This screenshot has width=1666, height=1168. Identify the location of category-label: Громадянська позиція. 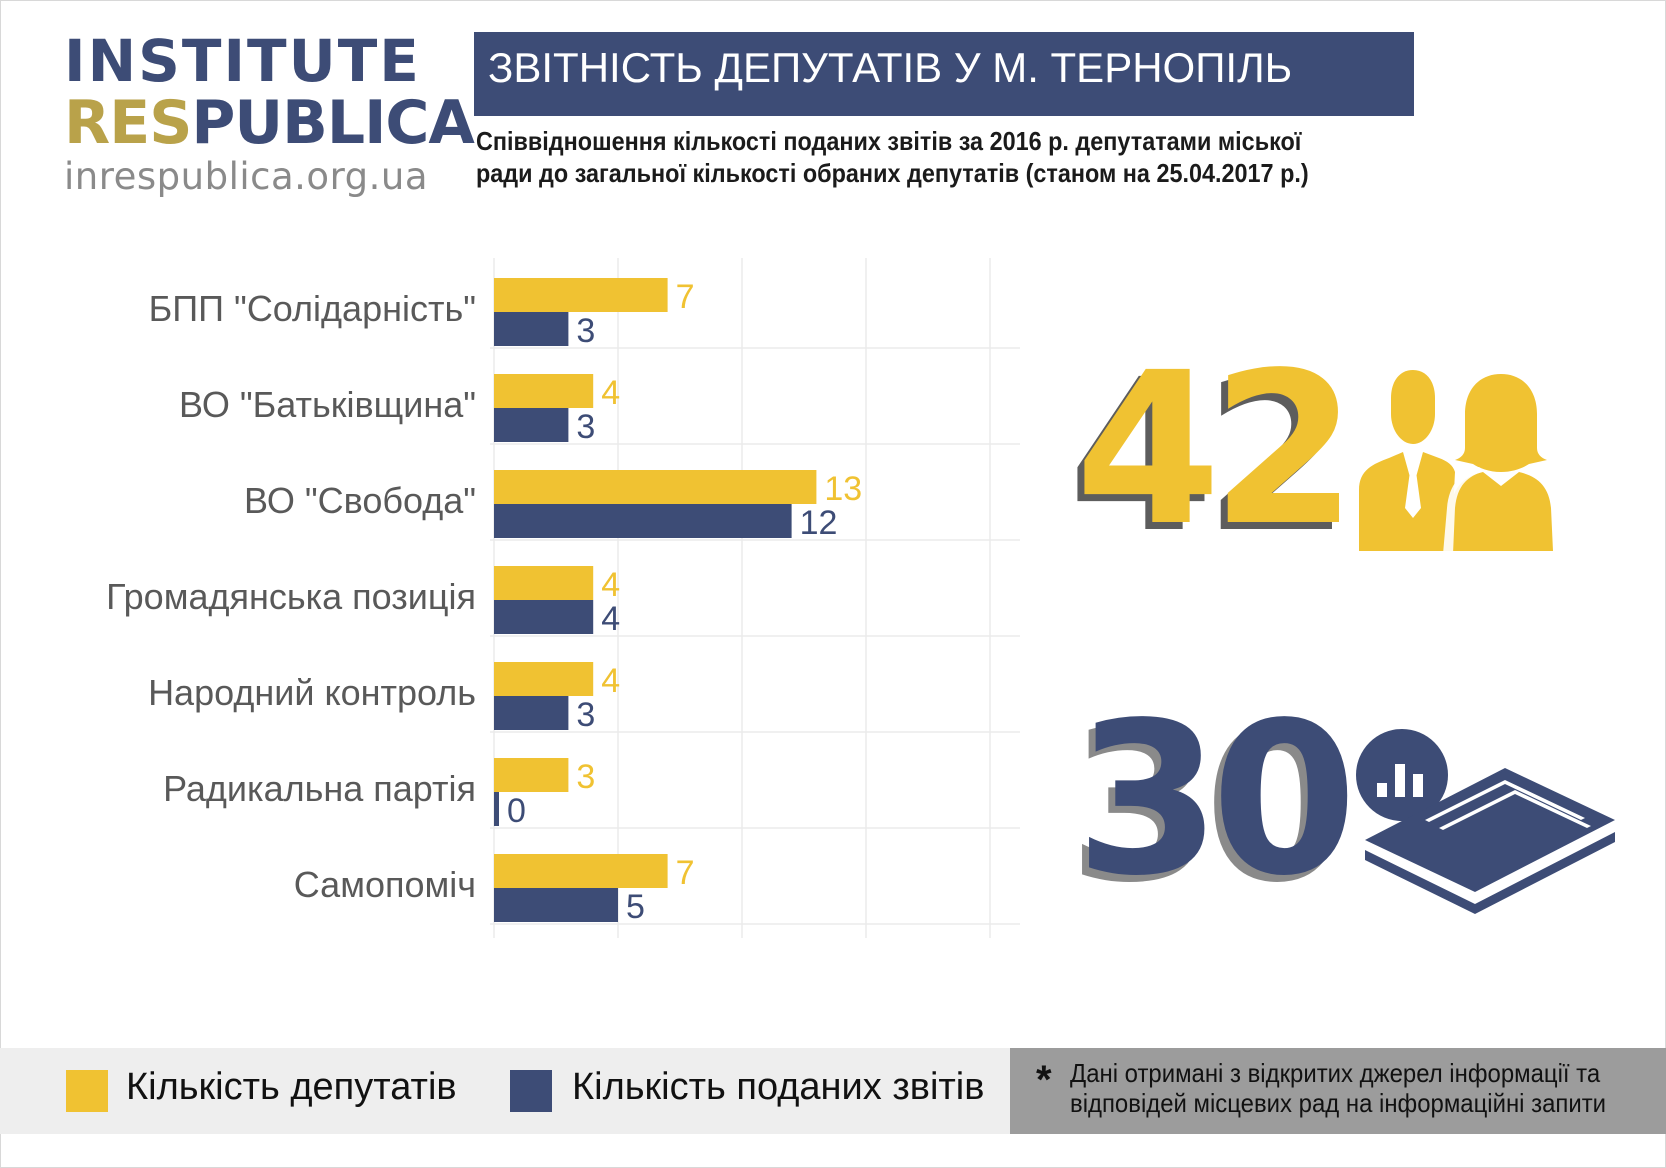
(291, 596).